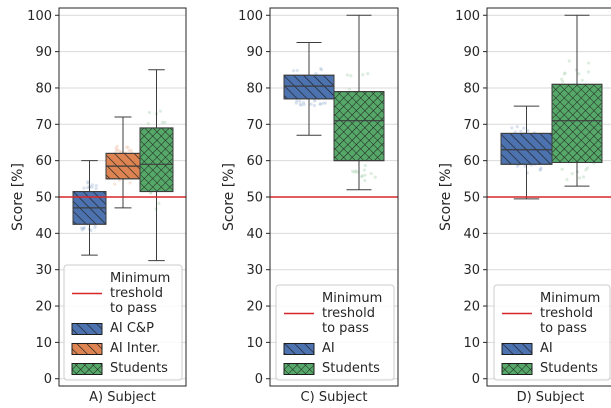  Describe the element at coordinates (43, 125) in the screenshot. I see `y-tick-label: 70` at that location.